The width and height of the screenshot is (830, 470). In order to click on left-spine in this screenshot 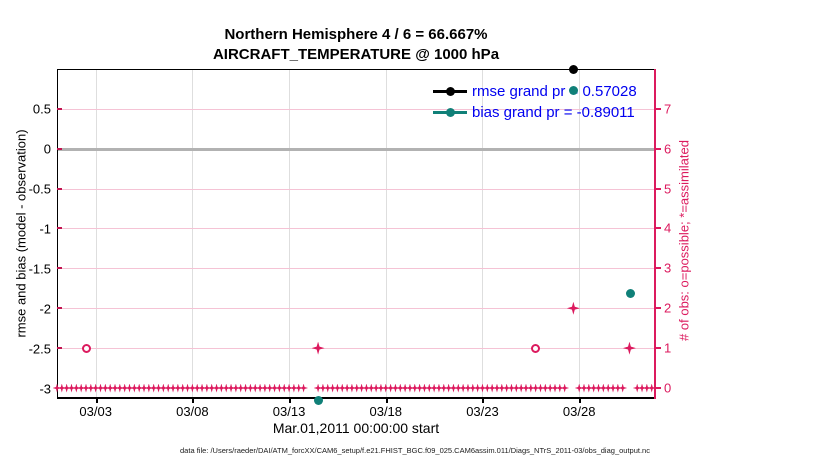, I will do `click(57, 233)`.